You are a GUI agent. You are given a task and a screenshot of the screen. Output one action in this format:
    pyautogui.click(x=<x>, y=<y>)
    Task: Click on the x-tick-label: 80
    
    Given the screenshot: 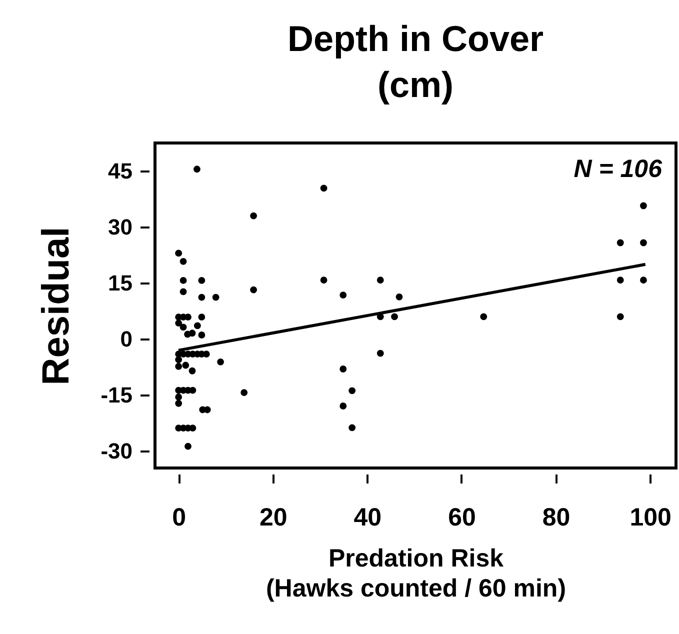 What is the action you would take?
    pyautogui.click(x=556, y=518)
    